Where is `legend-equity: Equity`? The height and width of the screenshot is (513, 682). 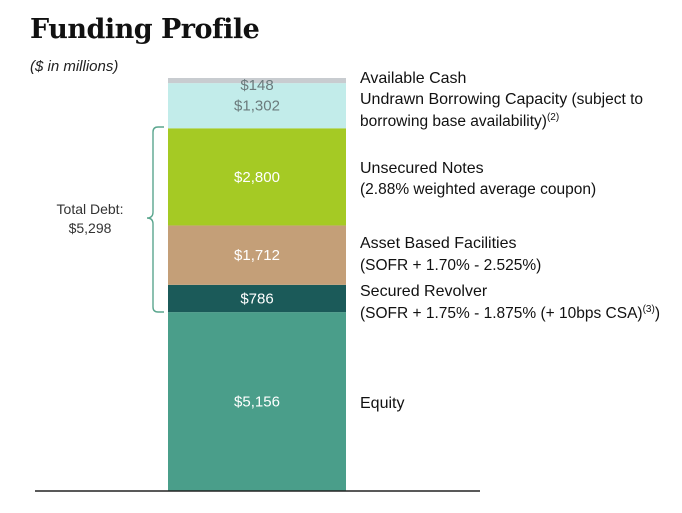
legend-equity: Equity is located at coordinates (382, 403).